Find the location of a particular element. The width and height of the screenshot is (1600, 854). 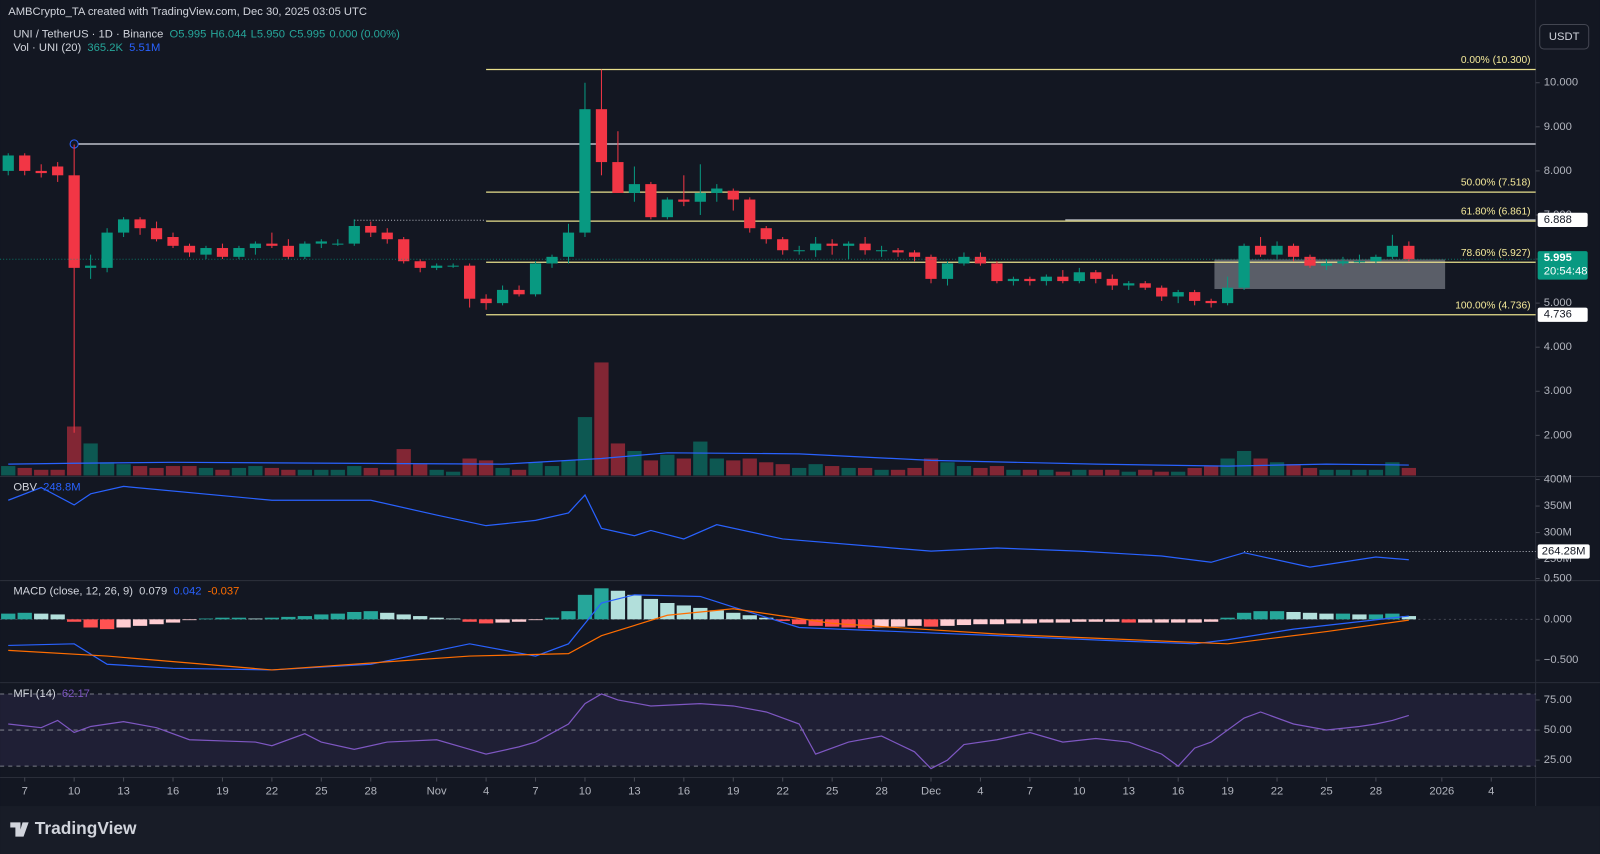

indicator-title: OBV is located at coordinates (25, 488).